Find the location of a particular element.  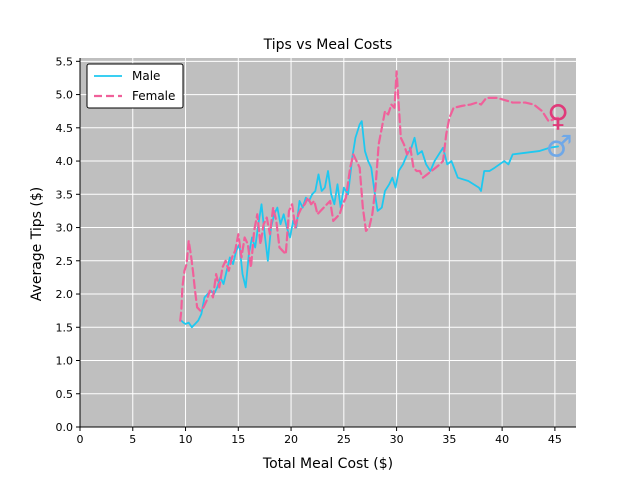

legend-label-male: Male is located at coordinates (146, 76).